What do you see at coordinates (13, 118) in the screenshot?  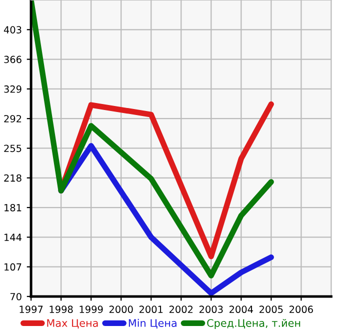 I see `y-tick-label: 292` at bounding box center [13, 118].